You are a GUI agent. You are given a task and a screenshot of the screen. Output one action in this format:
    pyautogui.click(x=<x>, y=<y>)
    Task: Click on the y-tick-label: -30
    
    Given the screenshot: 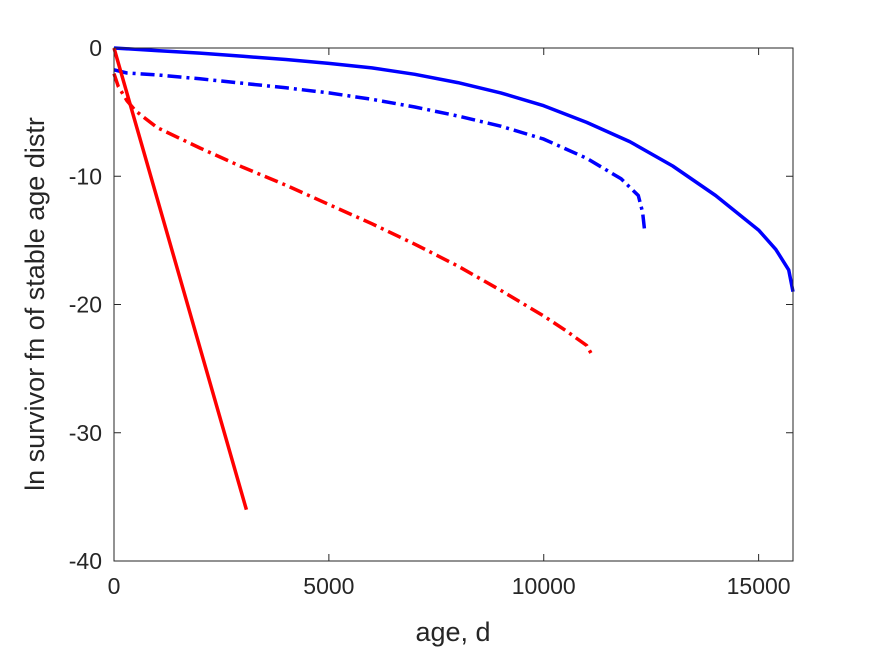 What is the action you would take?
    pyautogui.click(x=85, y=433)
    